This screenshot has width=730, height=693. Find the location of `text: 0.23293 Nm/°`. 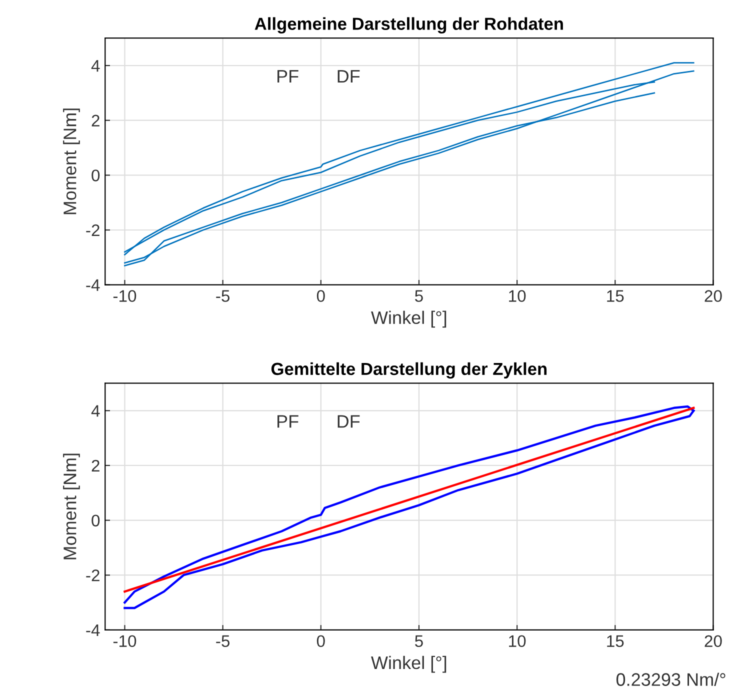

text: 0.23293 Nm/° is located at coordinates (671, 679).